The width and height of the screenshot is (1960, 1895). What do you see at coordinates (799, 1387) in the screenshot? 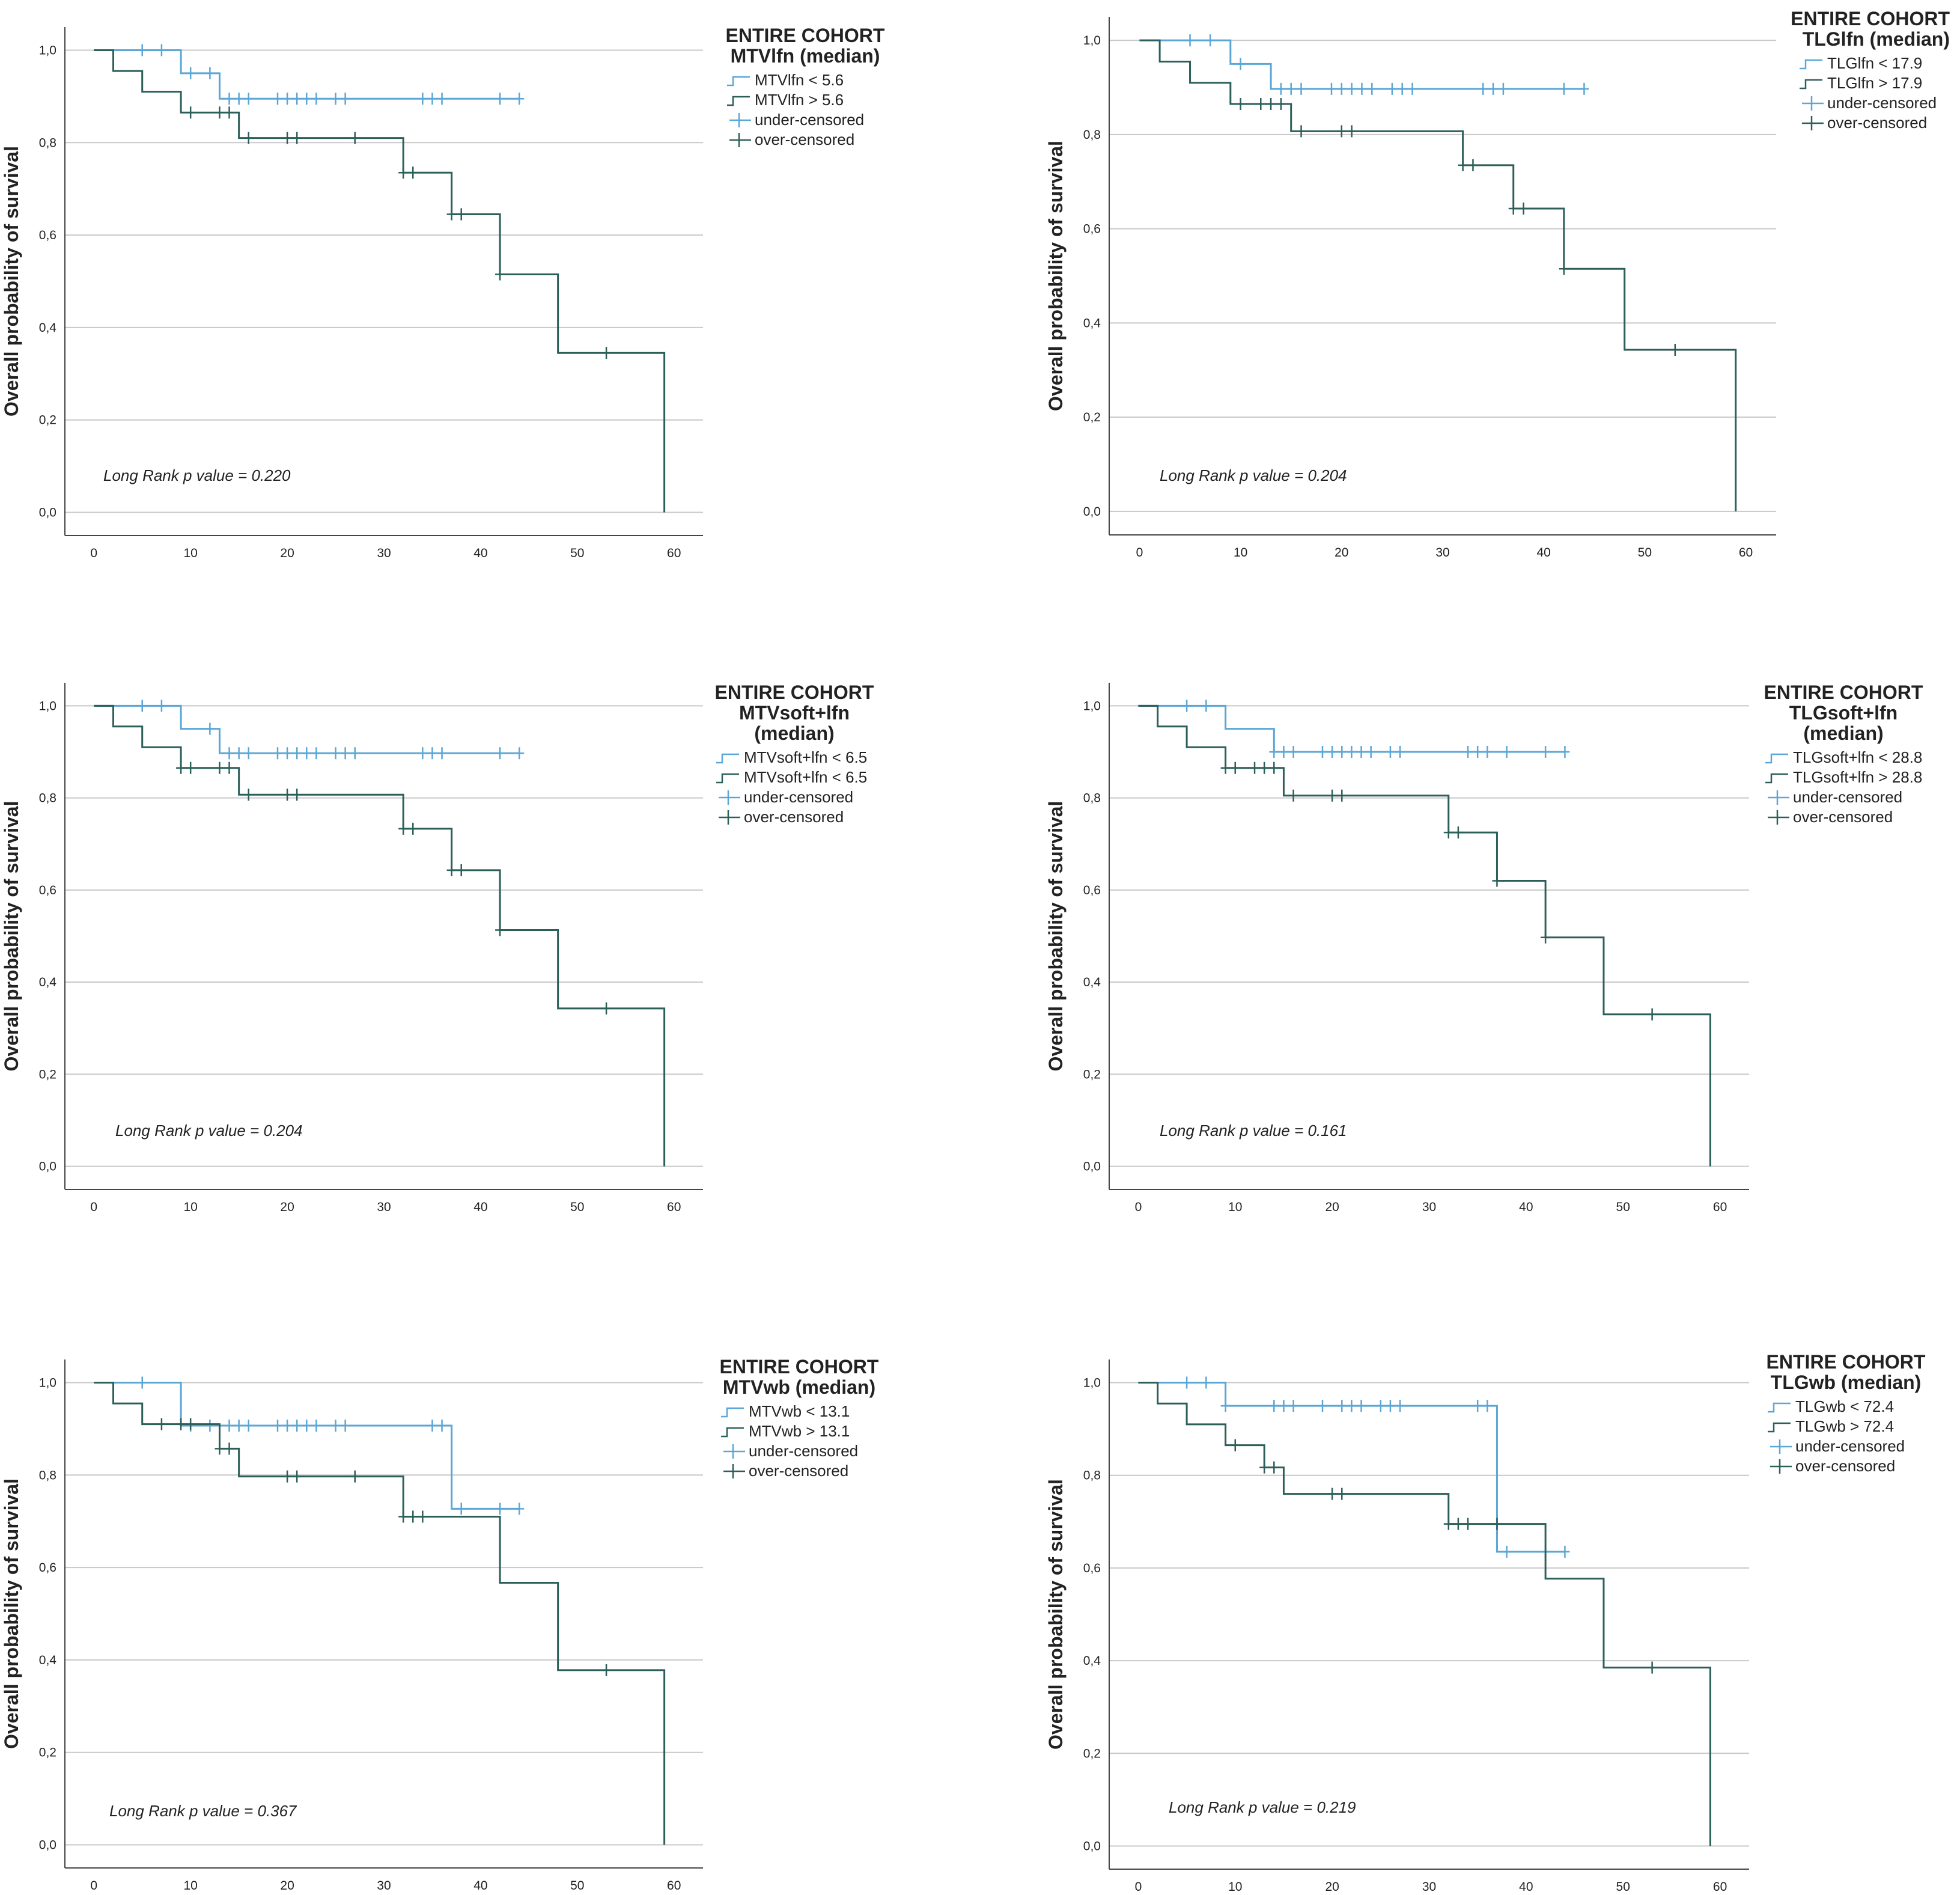
I see `legend-title: MTVwb (median)` at bounding box center [799, 1387].